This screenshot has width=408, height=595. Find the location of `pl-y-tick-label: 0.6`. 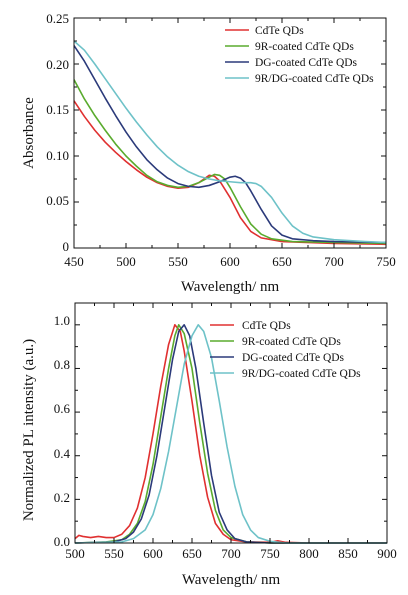

pl-y-tick-label: 0.6 is located at coordinates (62, 408).